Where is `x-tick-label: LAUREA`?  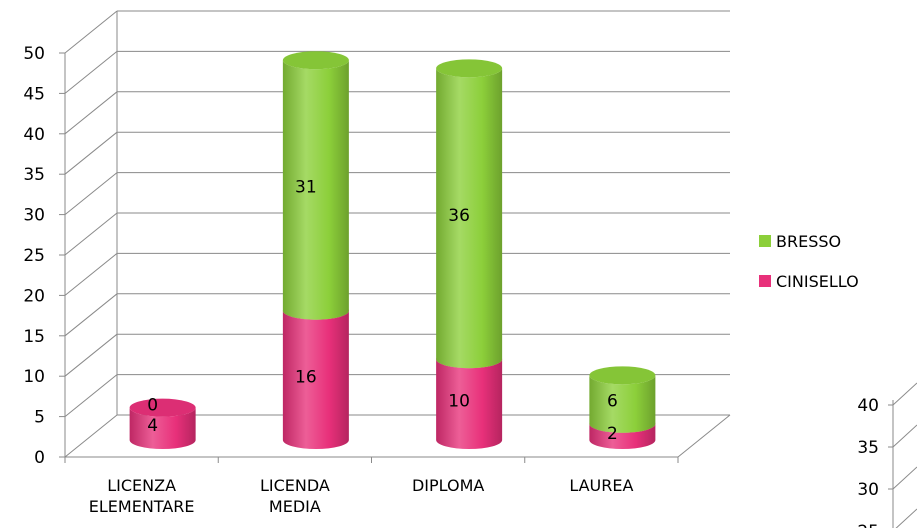 x-tick-label: LAUREA is located at coordinates (601, 485).